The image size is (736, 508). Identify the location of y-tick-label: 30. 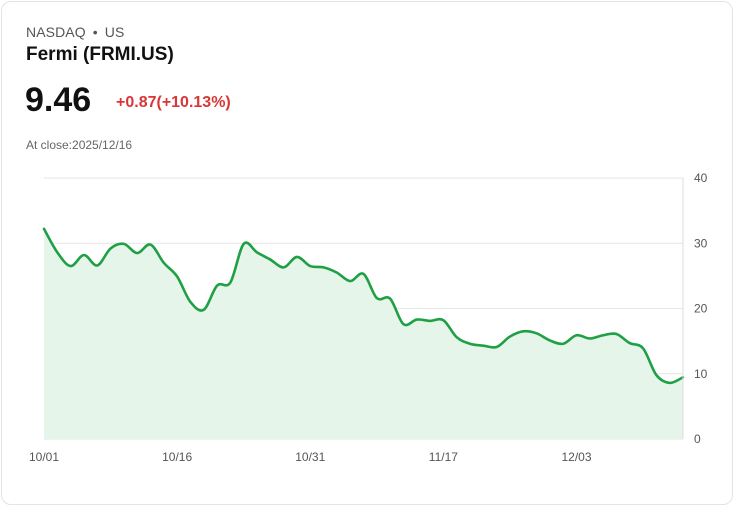
(701, 243).